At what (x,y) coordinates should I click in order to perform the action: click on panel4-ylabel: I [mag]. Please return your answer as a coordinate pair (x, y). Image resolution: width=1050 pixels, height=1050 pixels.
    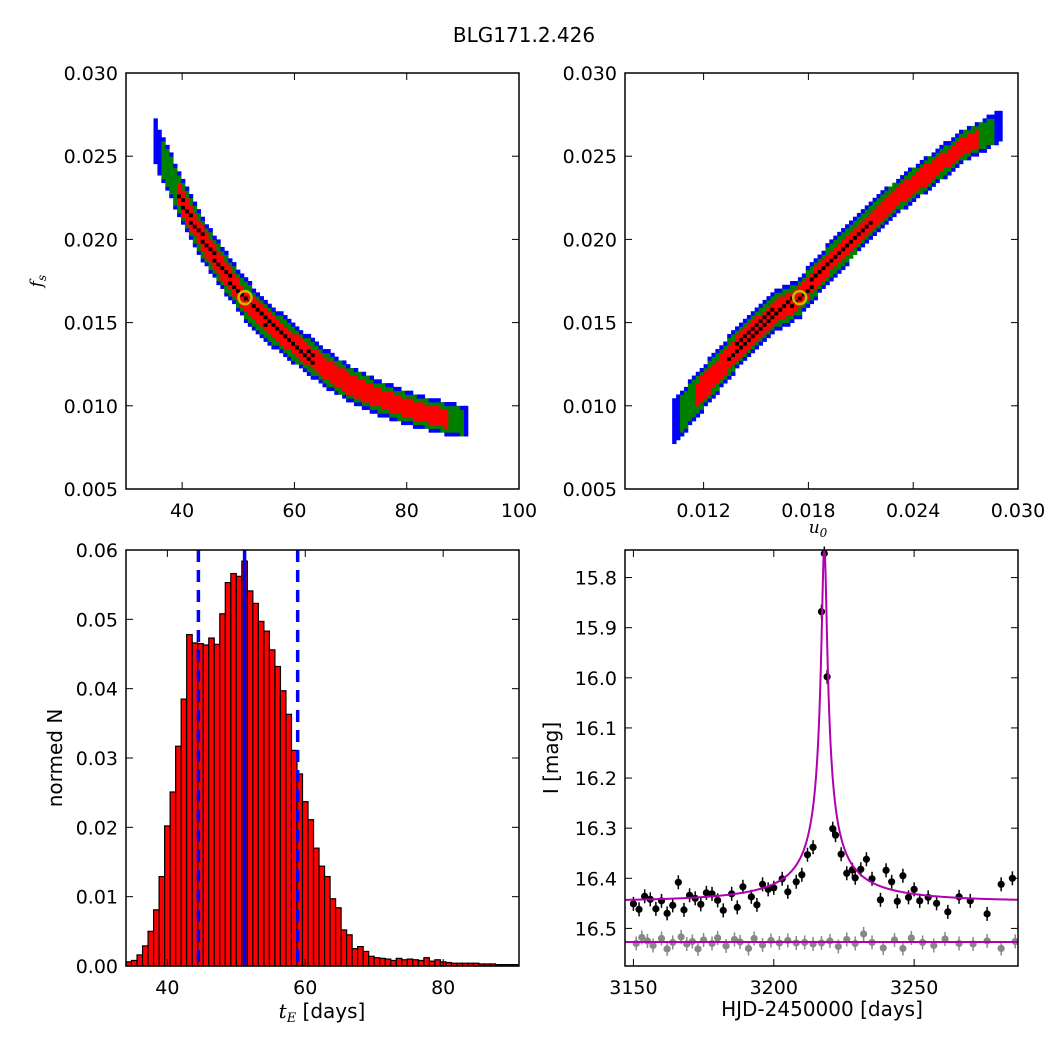
    Looking at the image, I should click on (551, 758).